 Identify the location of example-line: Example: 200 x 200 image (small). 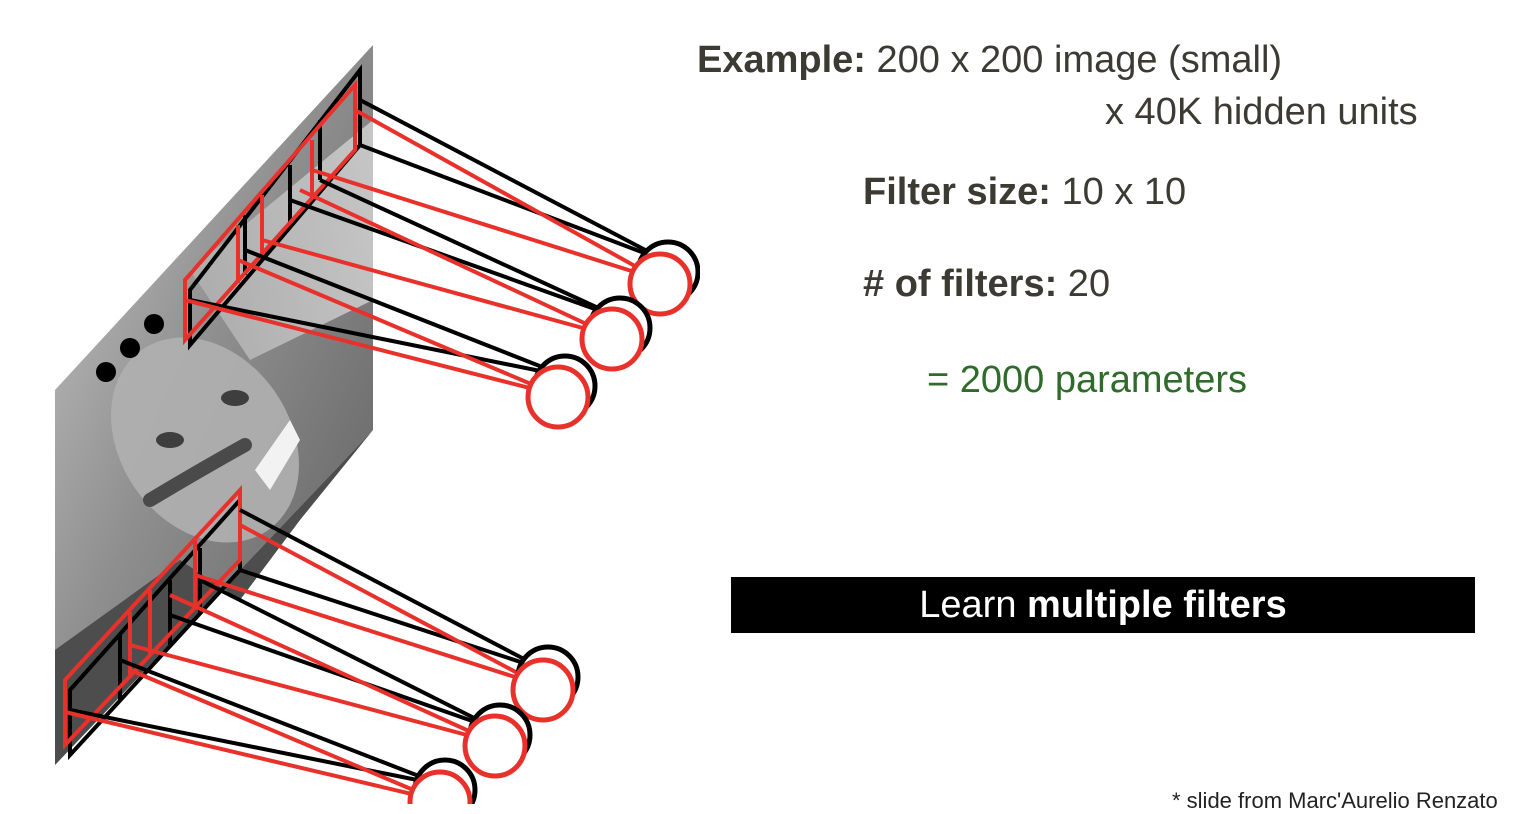
(989, 60).